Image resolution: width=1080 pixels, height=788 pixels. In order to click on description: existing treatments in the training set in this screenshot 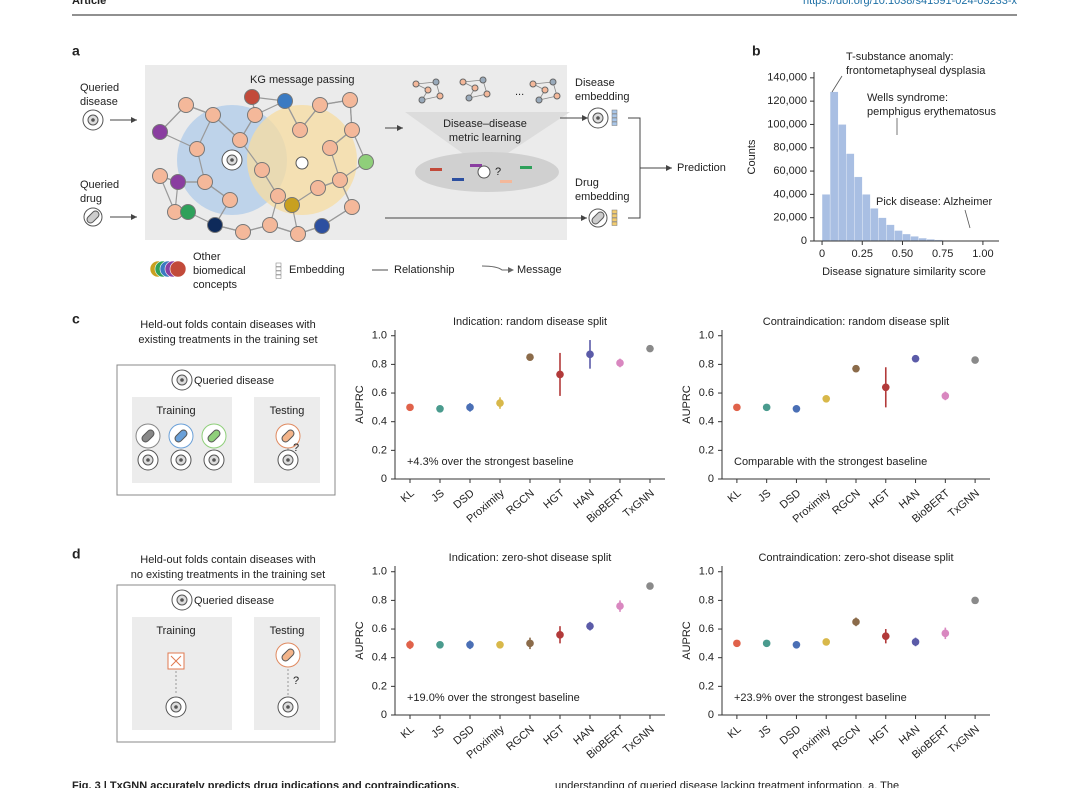, I will do `click(227, 340)`.